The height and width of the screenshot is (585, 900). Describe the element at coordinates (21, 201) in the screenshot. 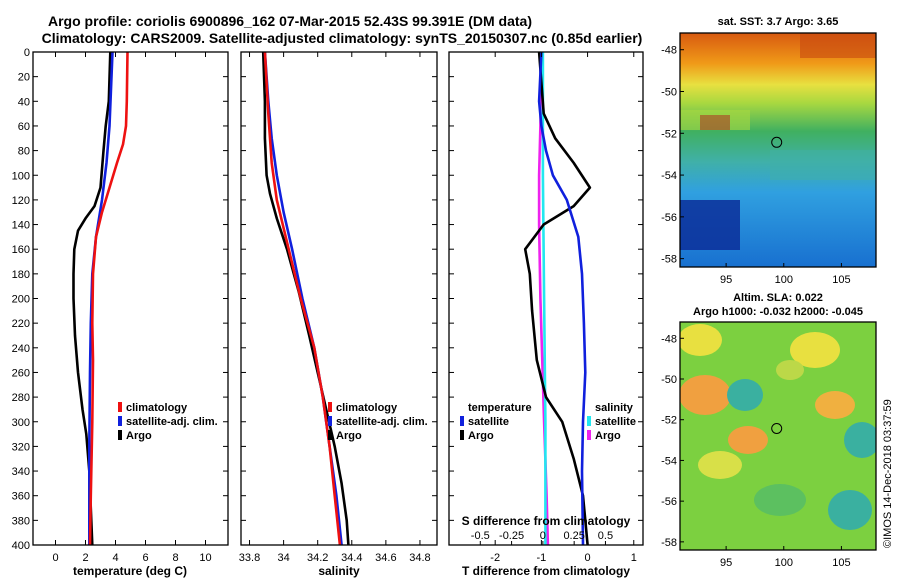

I see `depth-tick-label: 120` at that location.